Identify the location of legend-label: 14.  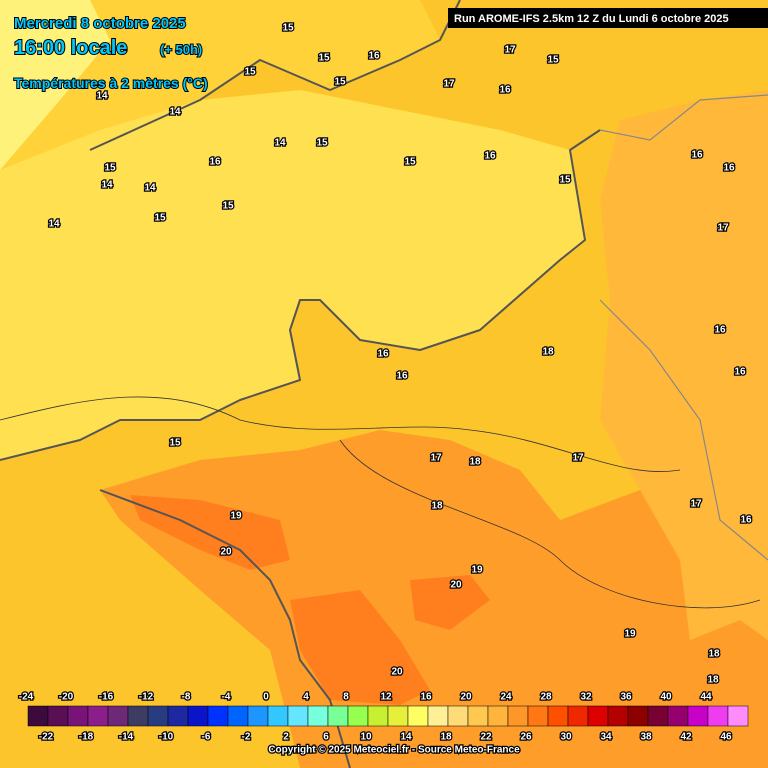
(406, 737).